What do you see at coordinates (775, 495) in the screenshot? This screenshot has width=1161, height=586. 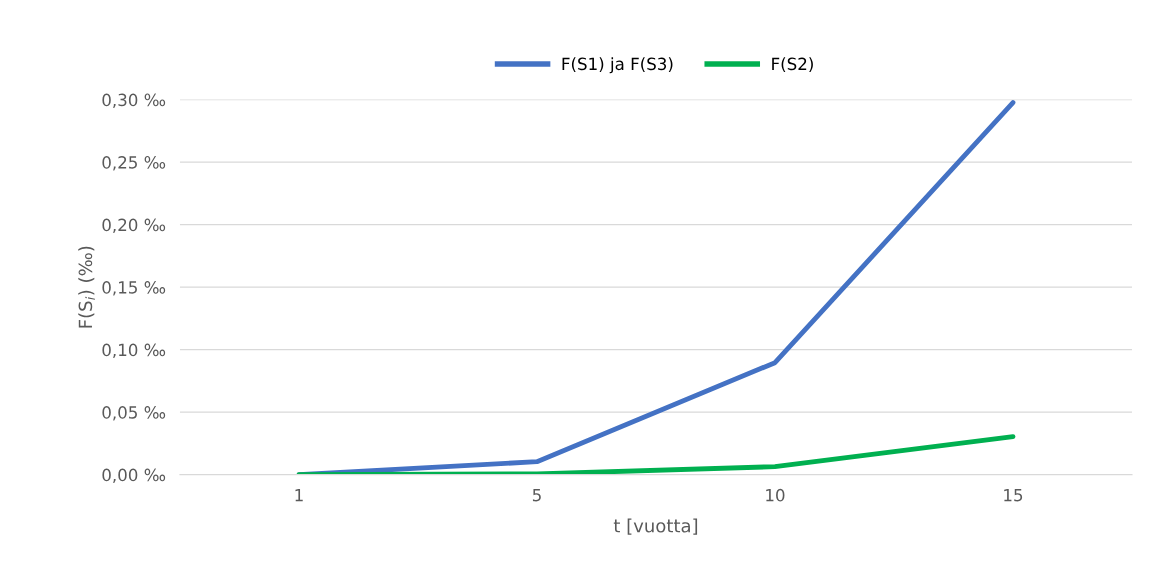 I see `x-tick-label: 10` at bounding box center [775, 495].